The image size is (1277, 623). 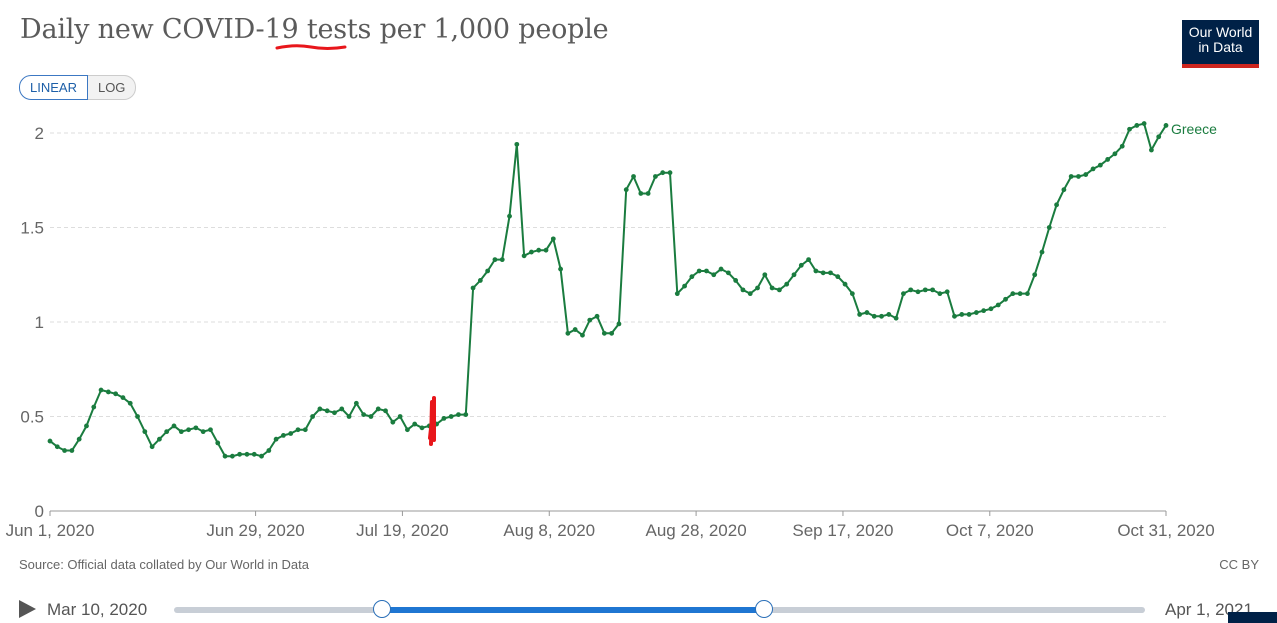 What do you see at coordinates (112, 87) in the screenshot?
I see `log-scale-button: LOG` at bounding box center [112, 87].